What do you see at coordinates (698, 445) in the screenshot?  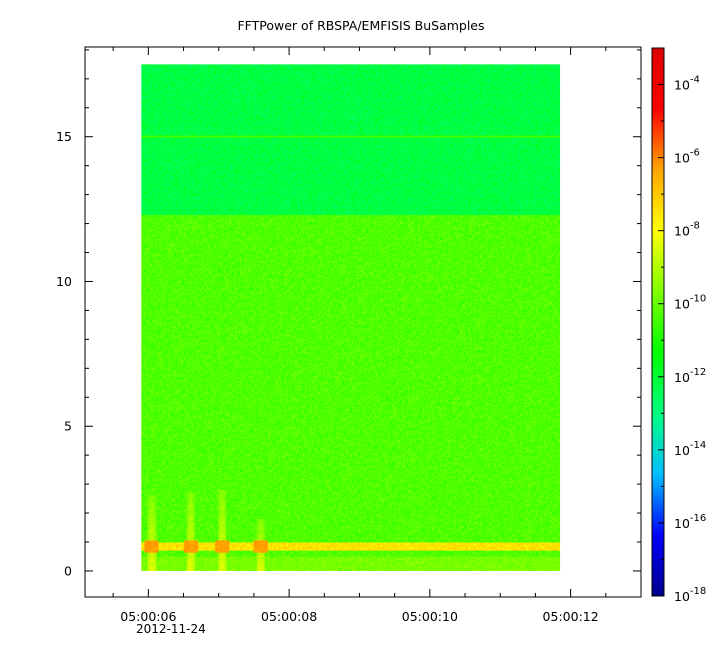 I see `colorbar-tick-exp: -14` at bounding box center [698, 445].